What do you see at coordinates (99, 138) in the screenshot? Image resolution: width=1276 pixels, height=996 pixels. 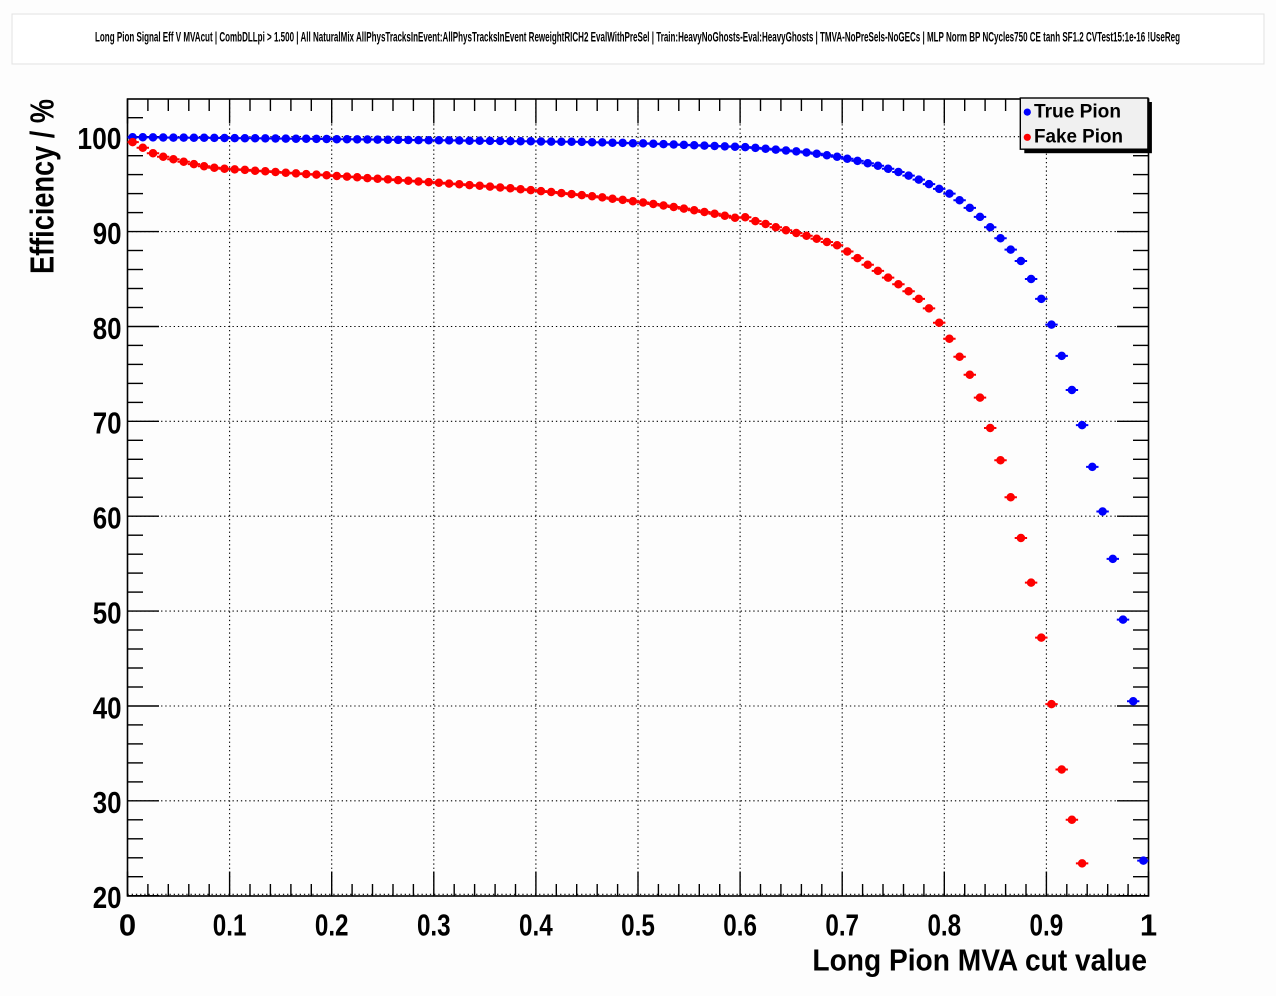 I see `svg-text: 100` at bounding box center [99, 138].